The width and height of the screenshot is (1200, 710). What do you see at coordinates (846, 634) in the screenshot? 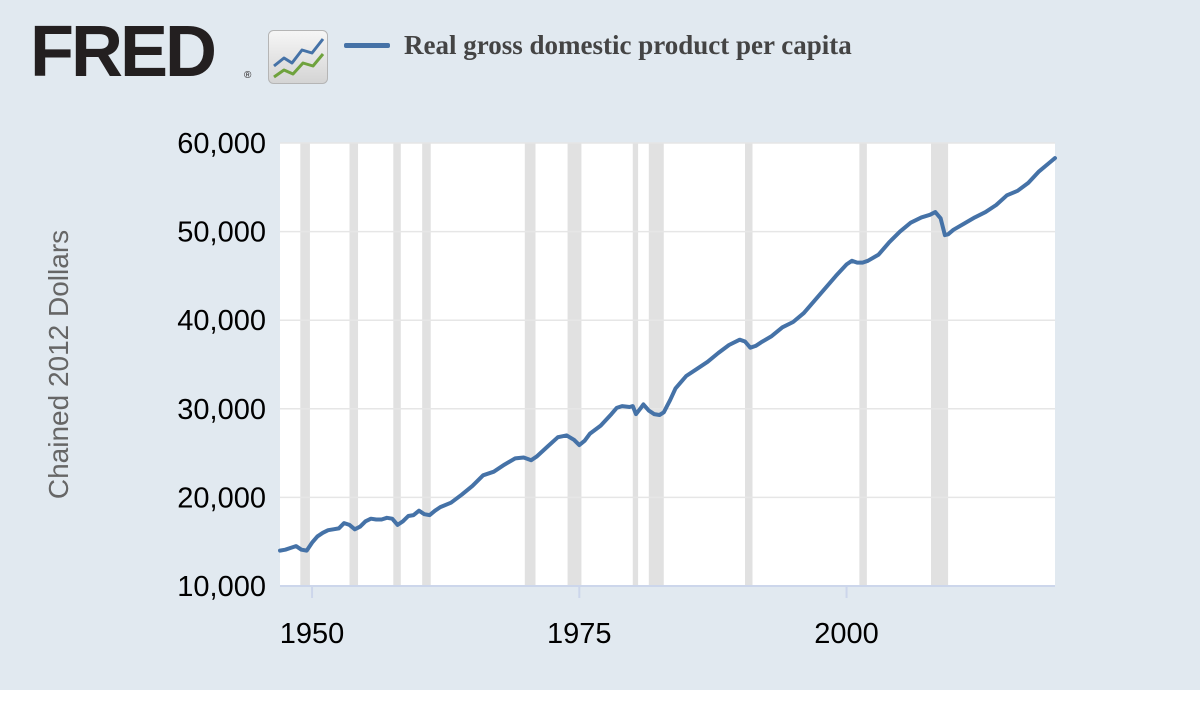
I see `x-tick-label: 2000` at bounding box center [846, 634].